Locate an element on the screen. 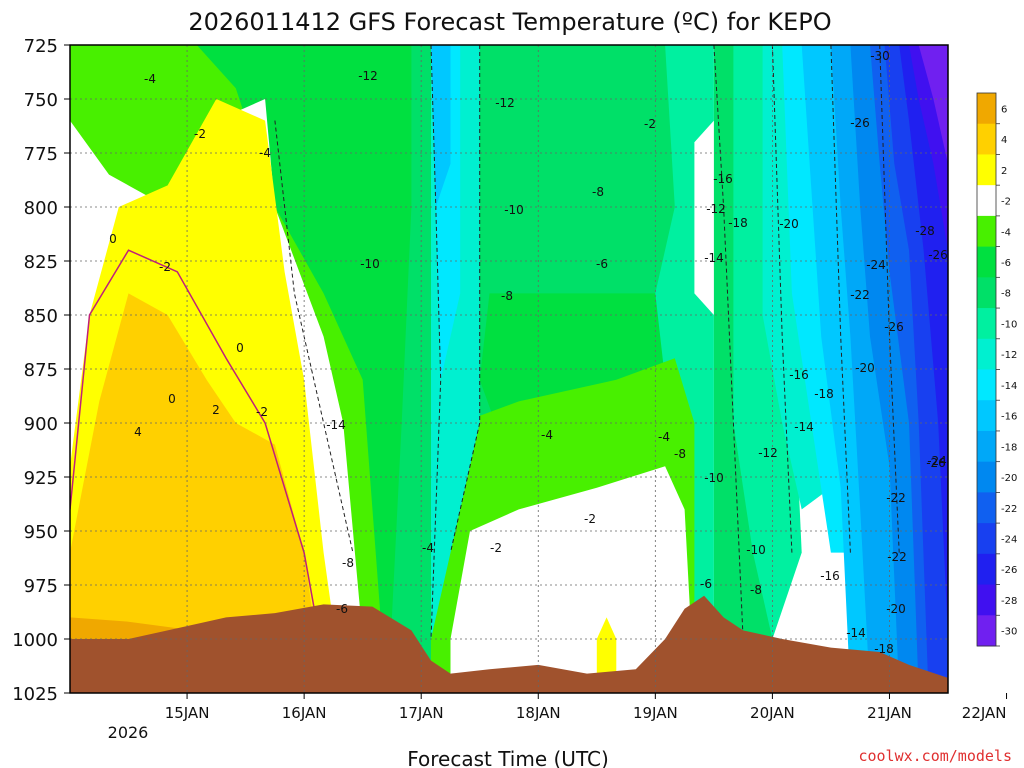  x-tick-label: 17JAN is located at coordinates (421, 713).